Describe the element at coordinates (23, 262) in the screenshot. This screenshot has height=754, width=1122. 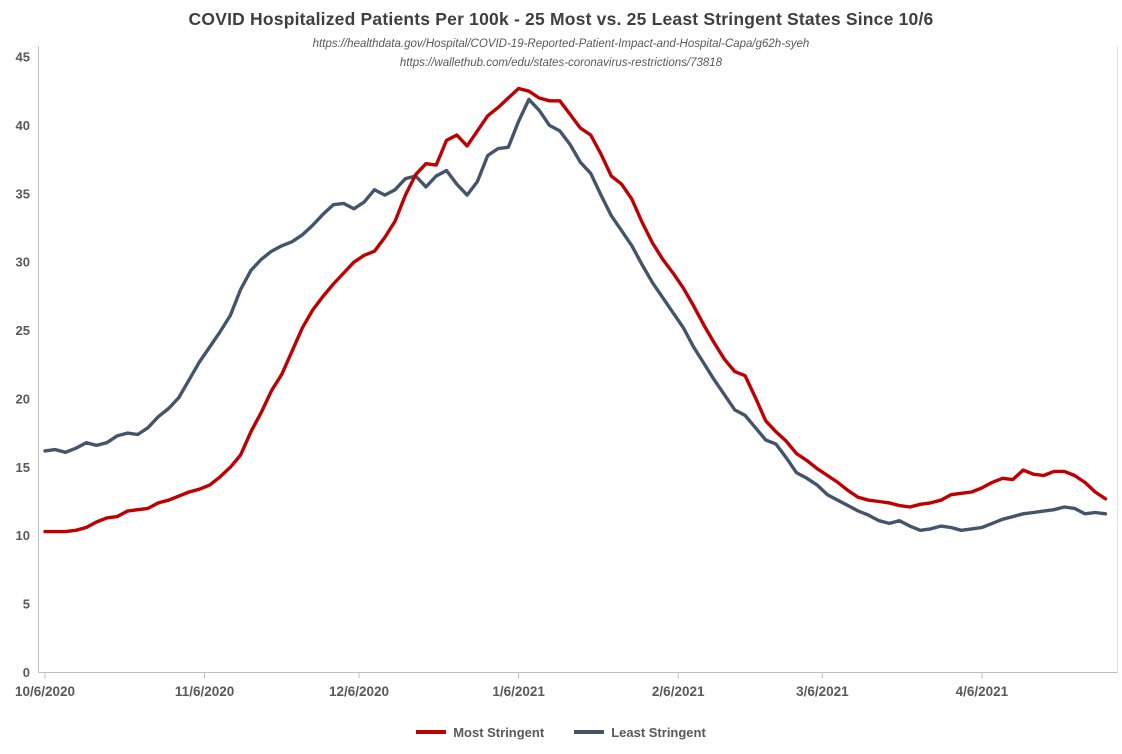
I see `y-axis-tick-label: 30` at that location.